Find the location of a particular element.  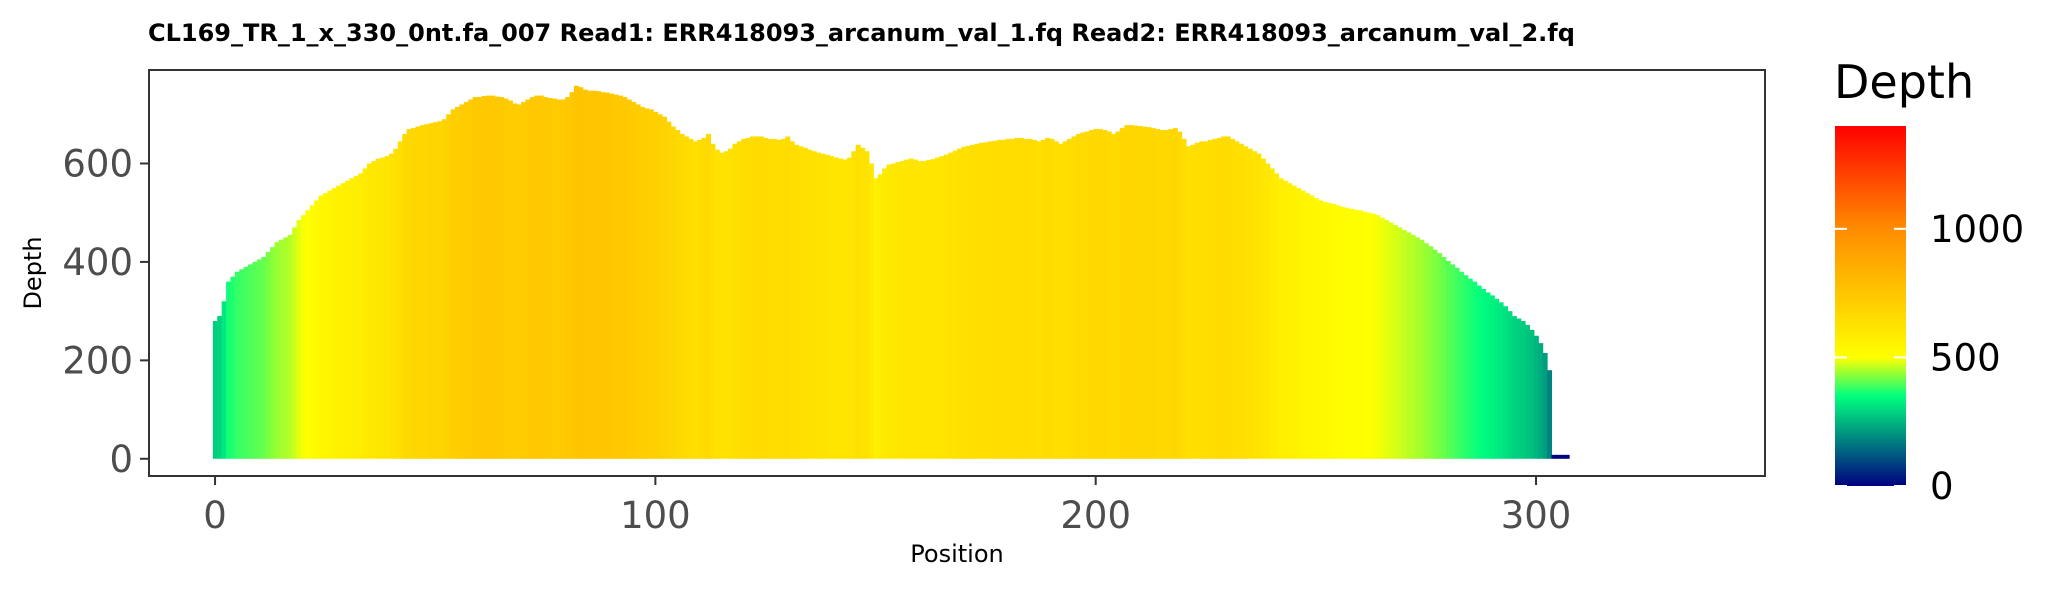

legend-ticks: 0 500 1000 is located at coordinates (1929, 358).